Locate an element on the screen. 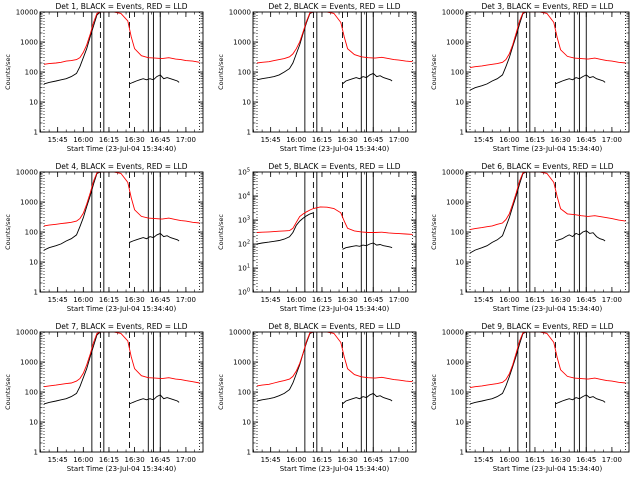  y-tick-exponent: 2 is located at coordinates (248, 243).